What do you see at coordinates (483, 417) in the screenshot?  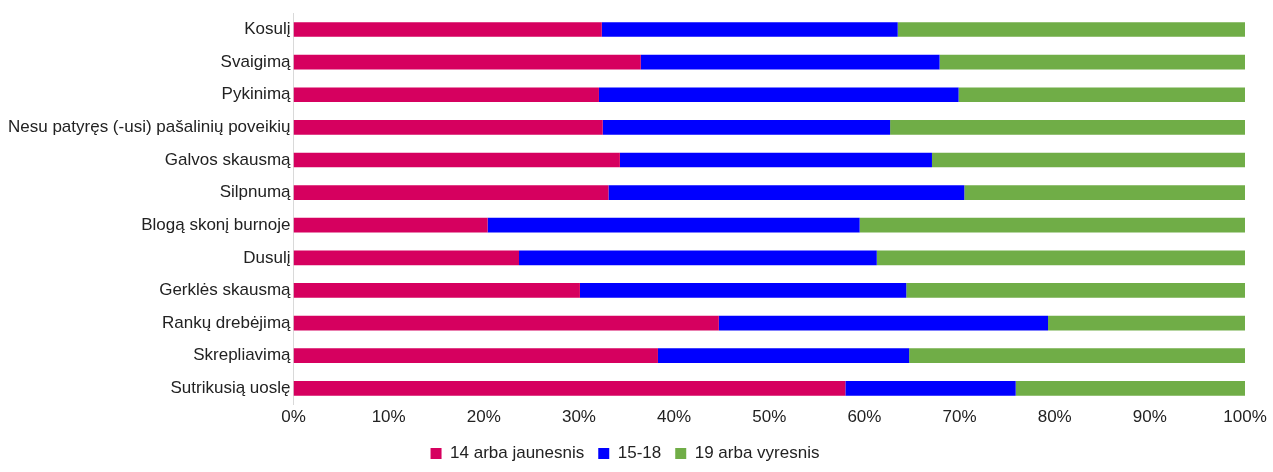 I see `x-tick-label: 20%` at bounding box center [483, 417].